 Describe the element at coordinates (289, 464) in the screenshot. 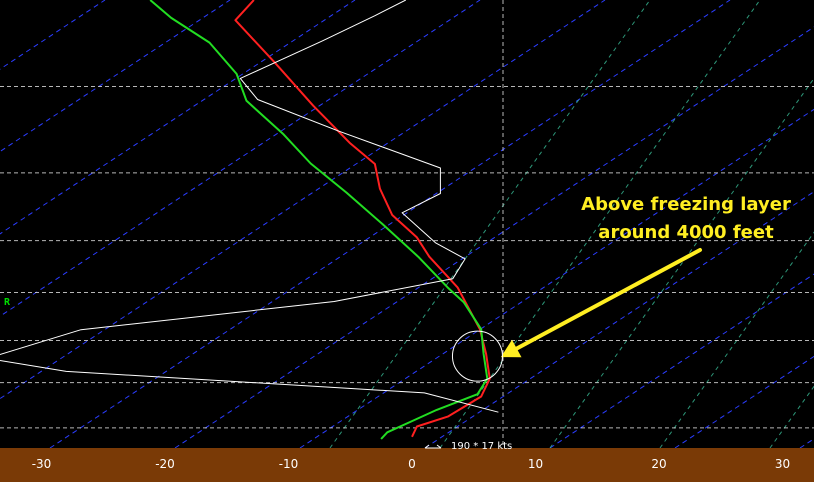

I see `x-tick-label: -10` at that location.